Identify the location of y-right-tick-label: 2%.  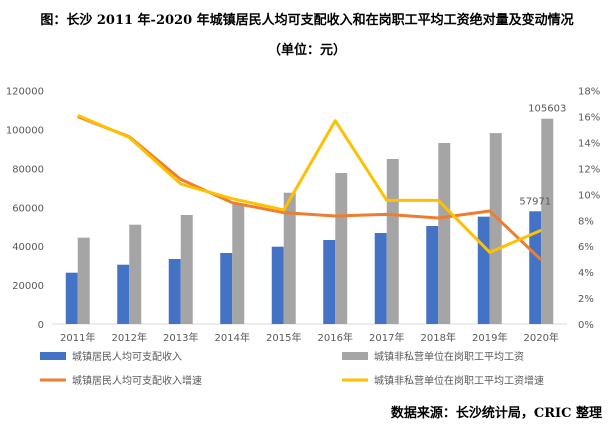
(586, 299).